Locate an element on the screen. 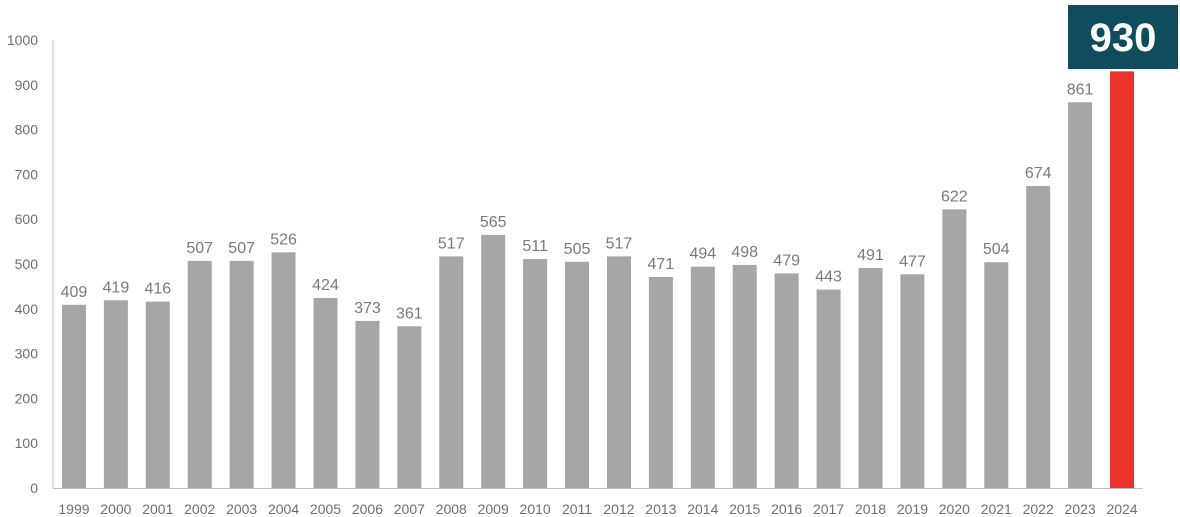  data-label: 505 is located at coordinates (577, 249).